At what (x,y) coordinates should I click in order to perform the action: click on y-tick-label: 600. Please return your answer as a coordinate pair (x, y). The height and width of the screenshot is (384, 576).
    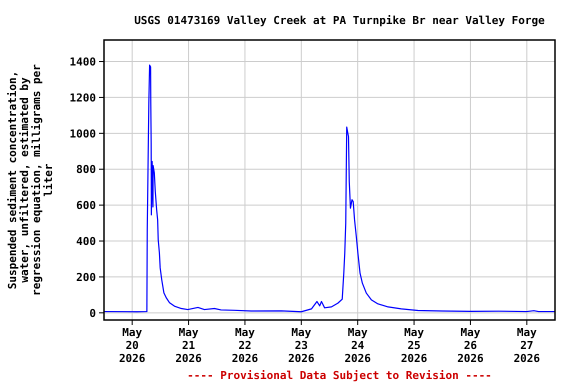
    Looking at the image, I should click on (86, 205).